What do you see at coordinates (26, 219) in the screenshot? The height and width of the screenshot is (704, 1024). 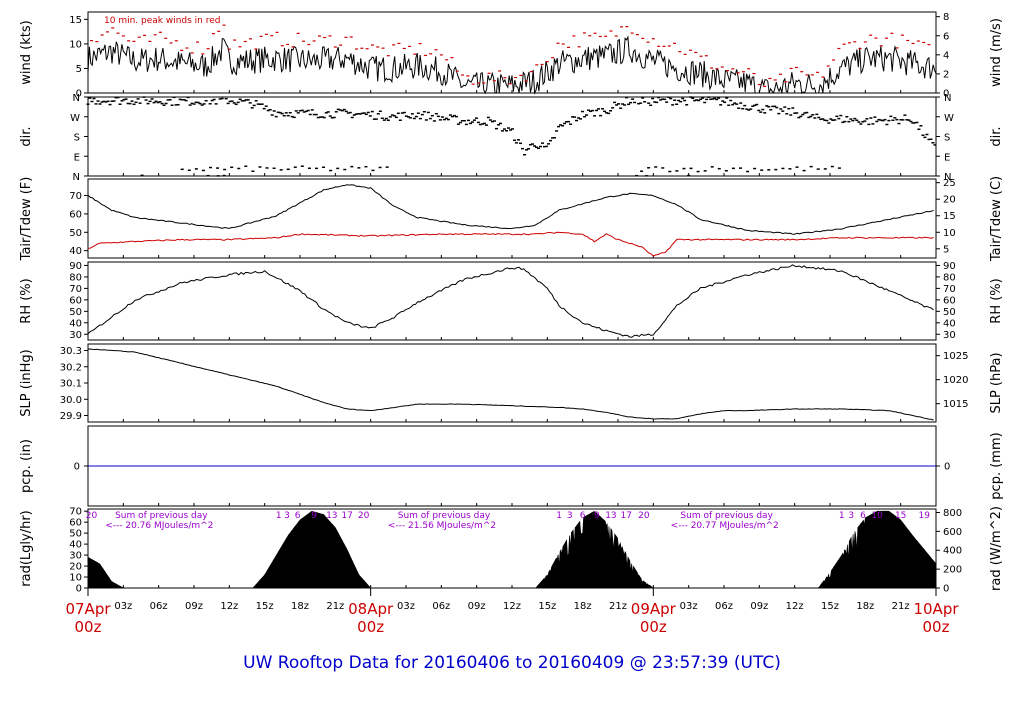 I see `temp-left-axis-label: Tair/Tdew (F)` at bounding box center [26, 219].